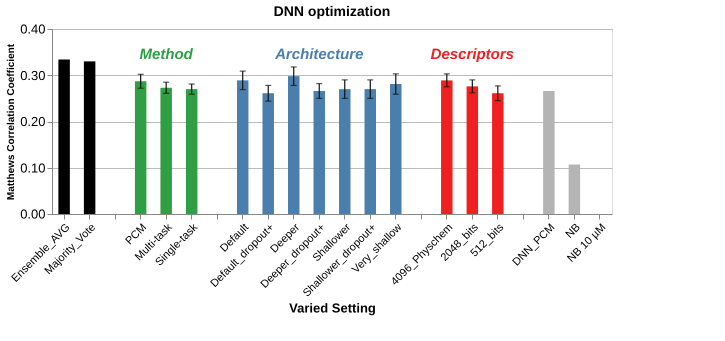 The image size is (725, 341). I want to click on annotation: Descriptors, so click(472, 54).